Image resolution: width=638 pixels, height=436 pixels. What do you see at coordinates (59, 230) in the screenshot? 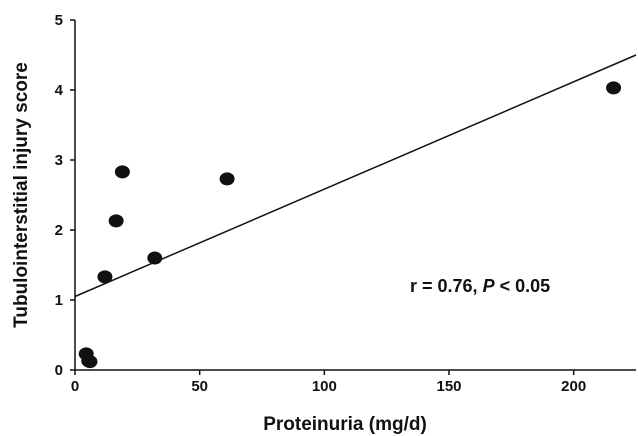
I see `y-tick-label: 2` at bounding box center [59, 230].